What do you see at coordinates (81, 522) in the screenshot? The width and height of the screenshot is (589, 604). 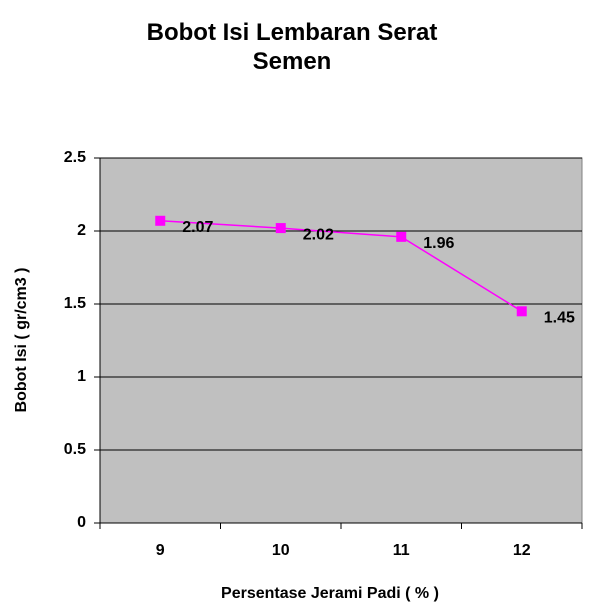 I see `y-tick-label: 0` at bounding box center [81, 522].